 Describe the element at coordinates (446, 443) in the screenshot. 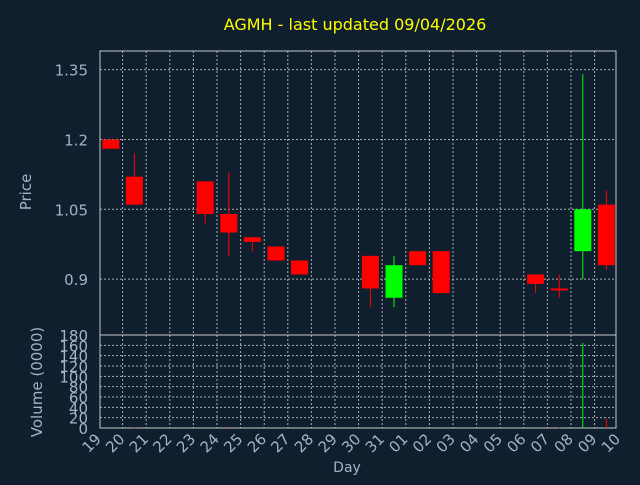

I see `x-tick-label: 03` at that location.